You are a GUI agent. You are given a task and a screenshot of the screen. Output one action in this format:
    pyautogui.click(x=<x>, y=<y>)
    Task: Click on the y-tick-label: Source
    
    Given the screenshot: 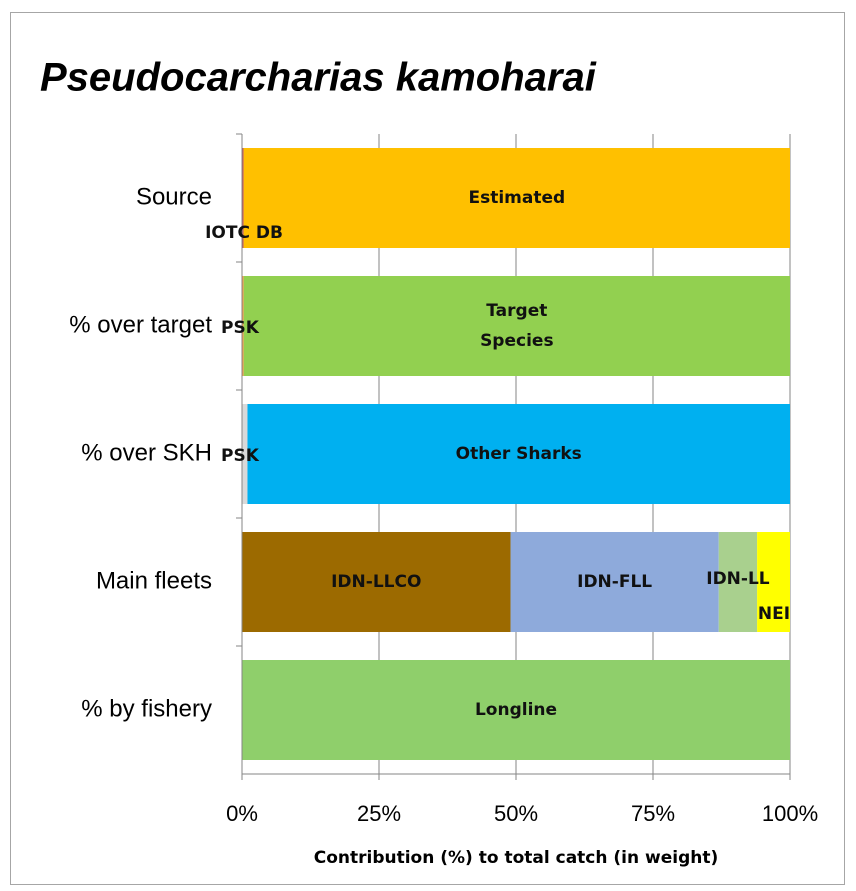 What is the action you would take?
    pyautogui.click(x=174, y=196)
    